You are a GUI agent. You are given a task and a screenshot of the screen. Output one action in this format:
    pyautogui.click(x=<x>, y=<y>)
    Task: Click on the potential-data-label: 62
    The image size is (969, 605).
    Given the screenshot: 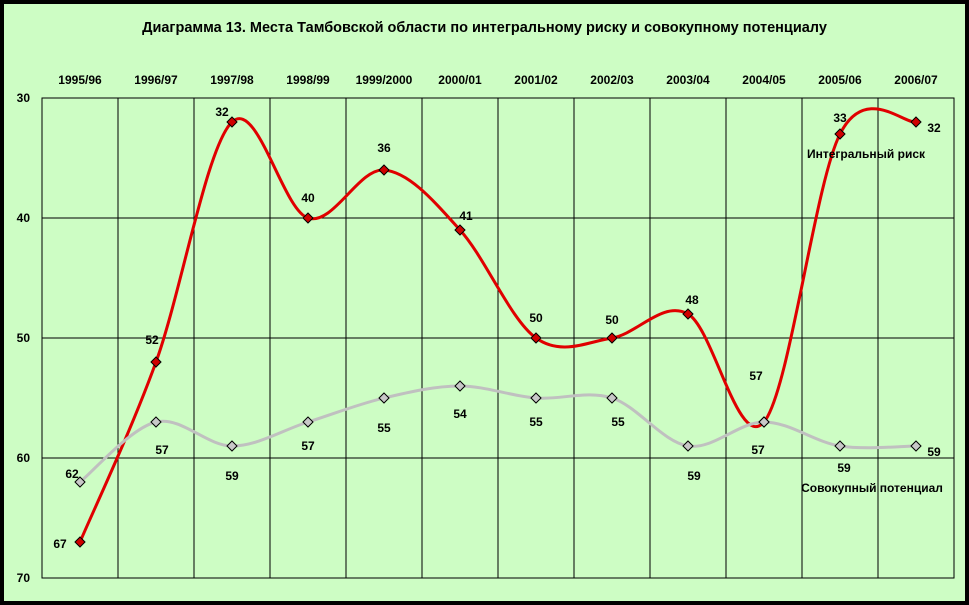 What is the action you would take?
    pyautogui.click(x=72, y=474)
    